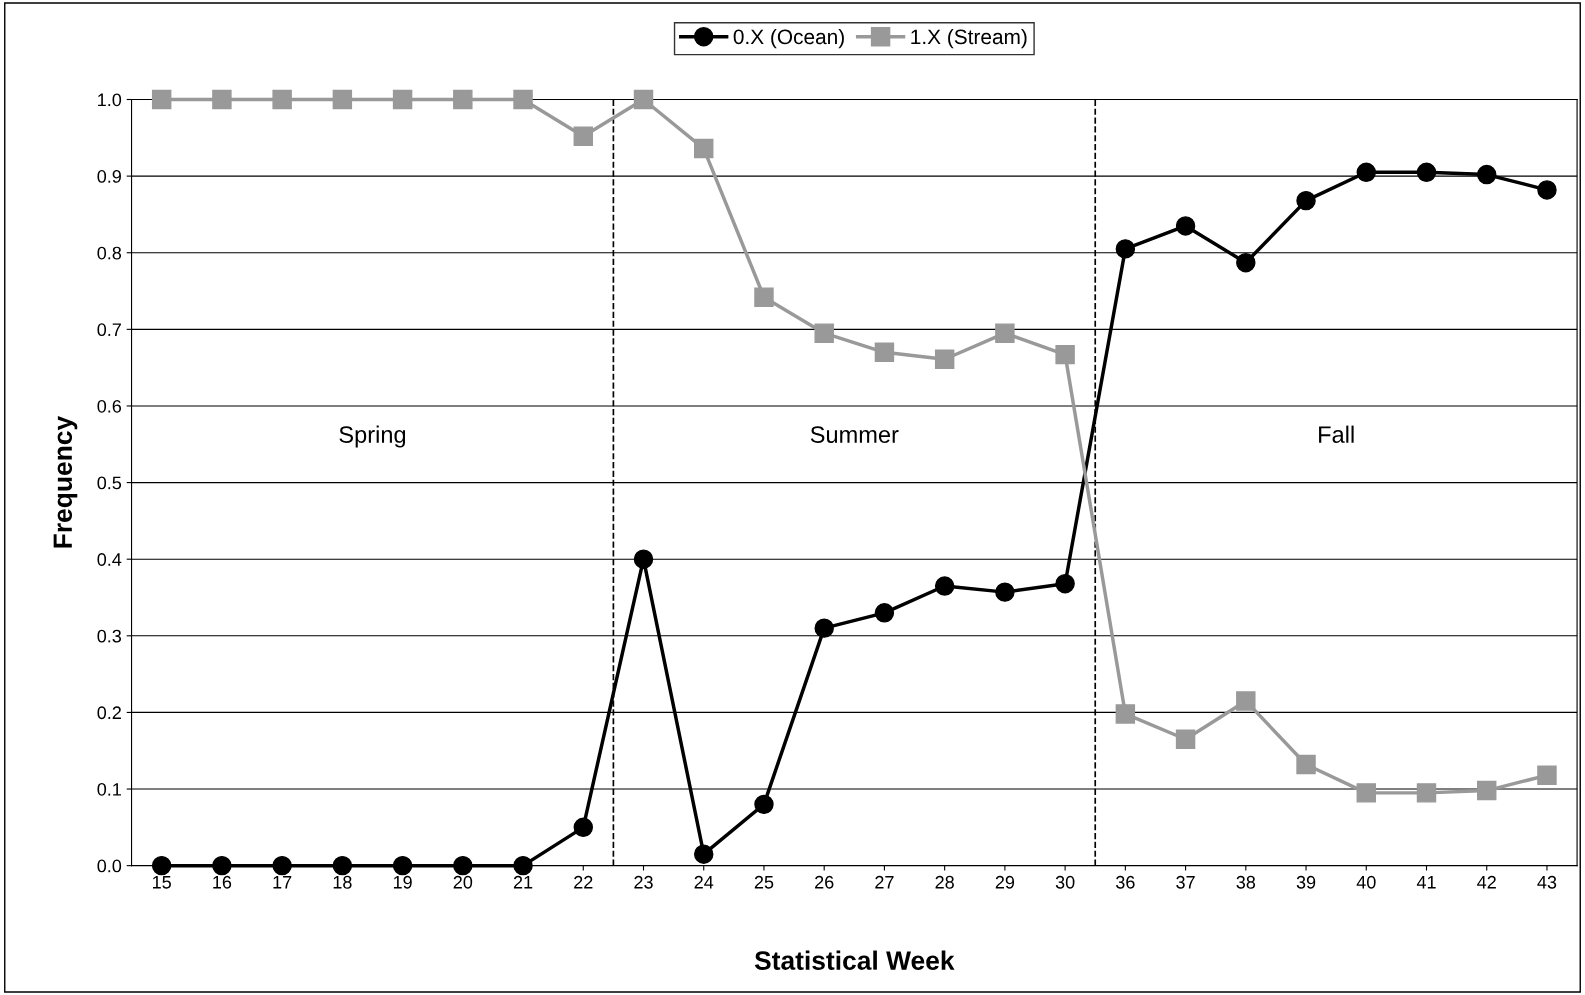 The image size is (1585, 995). Describe the element at coordinates (109, 483) in the screenshot. I see `y-tick-label: 0.5` at that location.